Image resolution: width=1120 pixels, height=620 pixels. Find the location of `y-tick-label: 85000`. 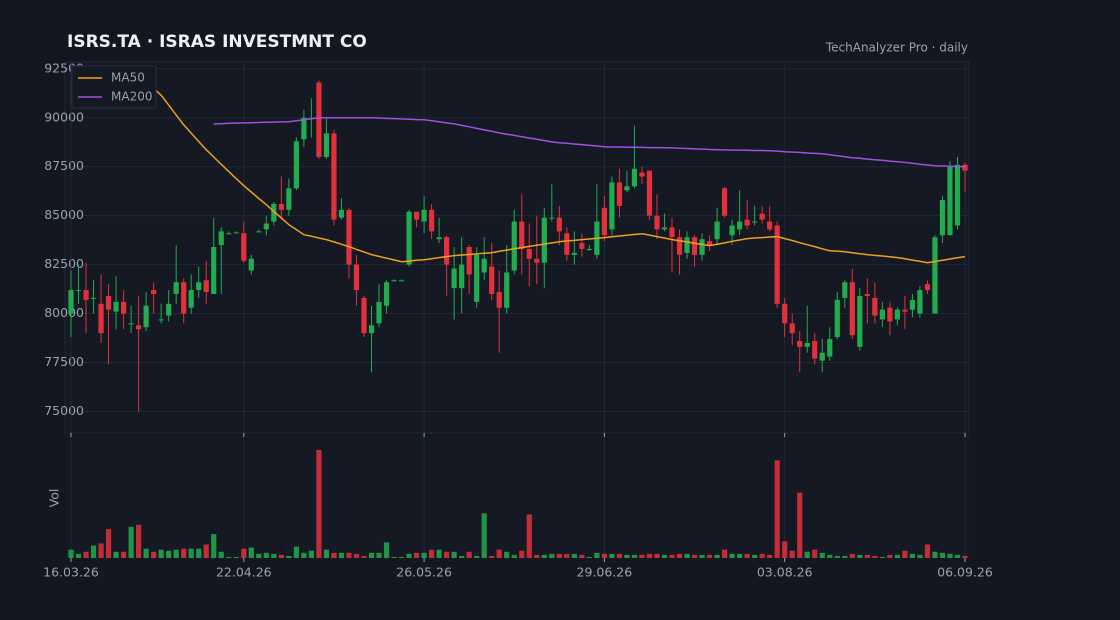

y-tick-label: 85000 is located at coordinates (64, 214).